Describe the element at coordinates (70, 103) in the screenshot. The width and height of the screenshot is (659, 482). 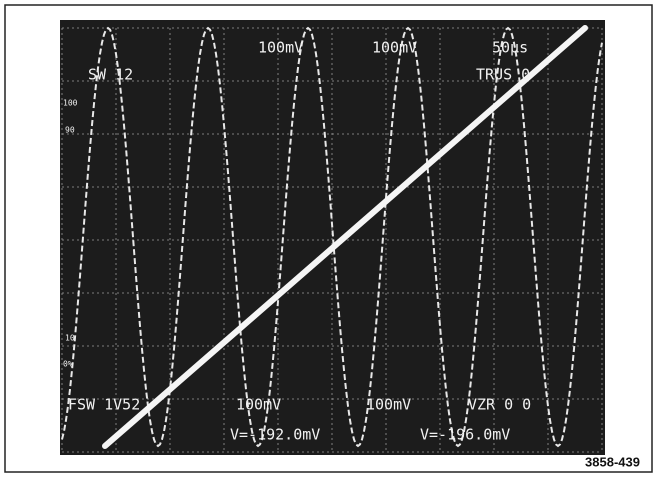
I see `scale-label: 100` at that location.